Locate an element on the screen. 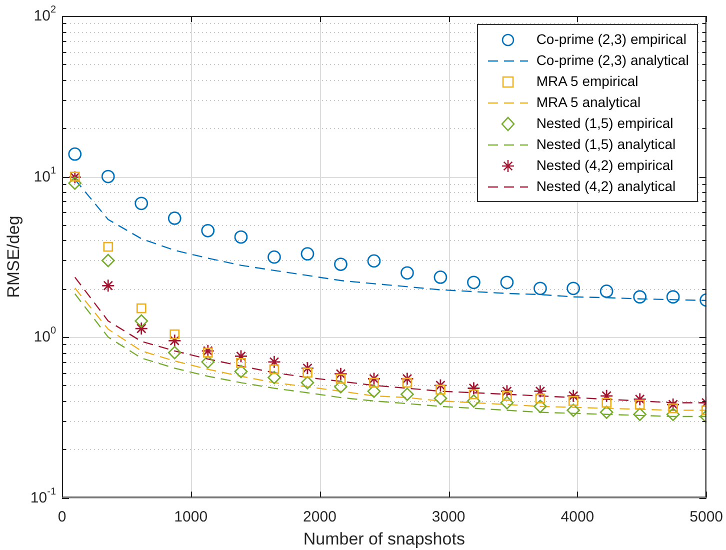 The image size is (726, 550). legend-label: Nested (4,2) analytical is located at coordinates (606, 186).